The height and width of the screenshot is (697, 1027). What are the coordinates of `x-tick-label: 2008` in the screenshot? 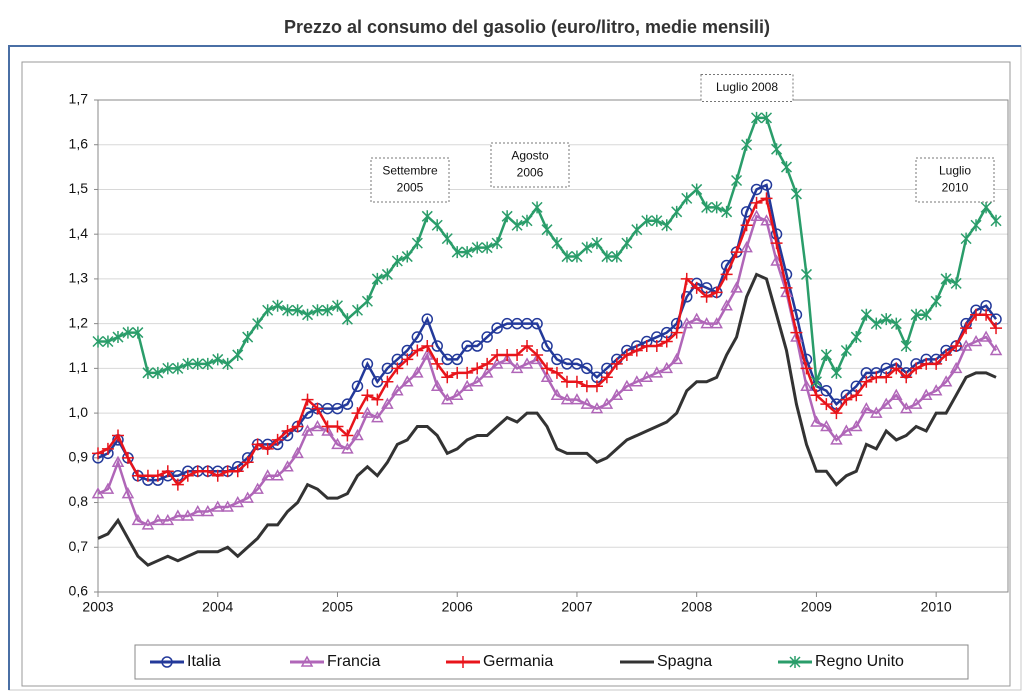 It's located at (696, 607).